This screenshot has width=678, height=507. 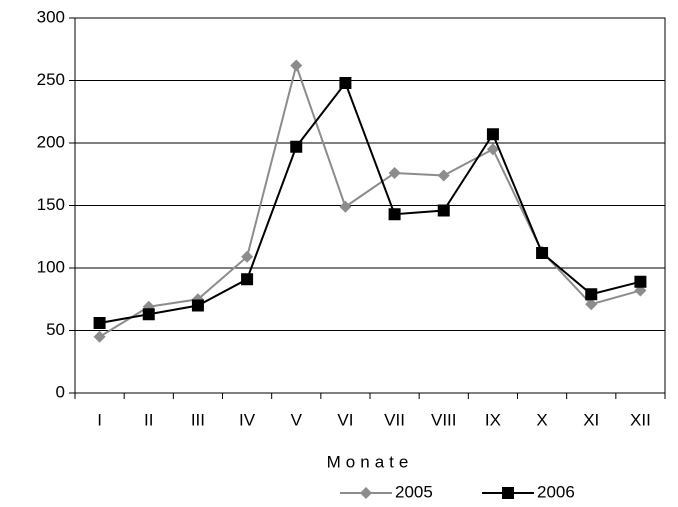 What do you see at coordinates (493, 419) in the screenshot?
I see `x-tick-label: IX` at bounding box center [493, 419].